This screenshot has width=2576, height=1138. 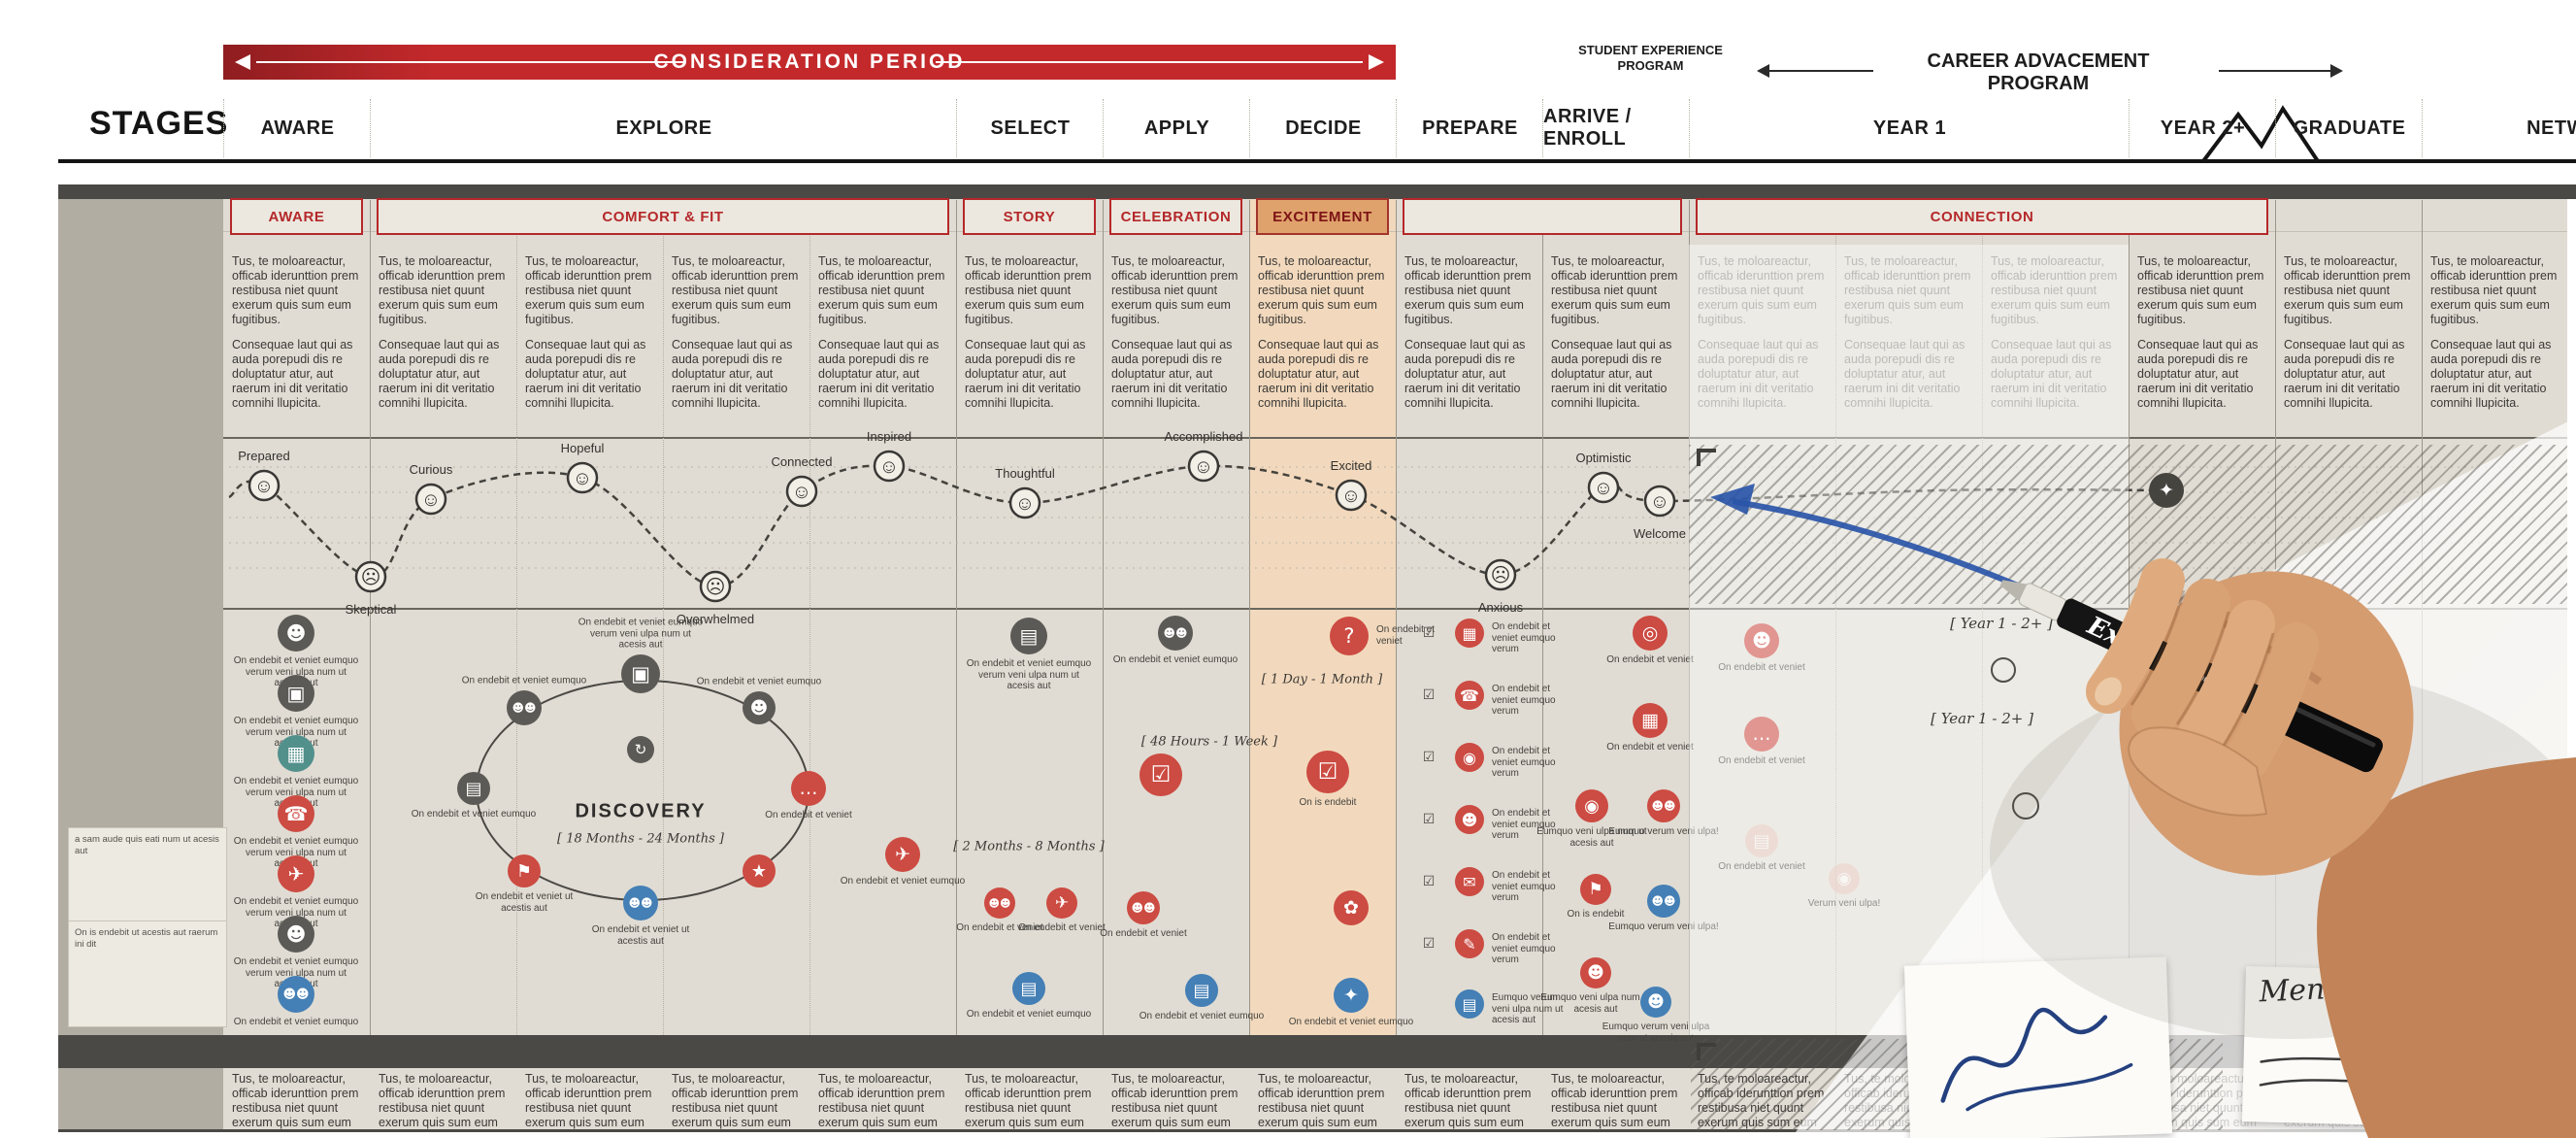 I want to click on sticky-note-menu: Menu, so click(x=2355, y=1046).